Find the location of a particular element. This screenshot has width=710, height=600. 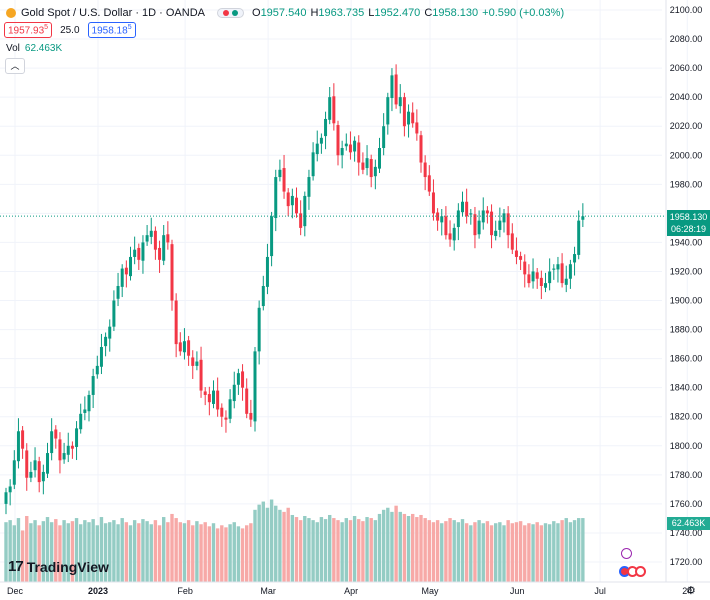

dot-icon is located at coordinates (235, 13).